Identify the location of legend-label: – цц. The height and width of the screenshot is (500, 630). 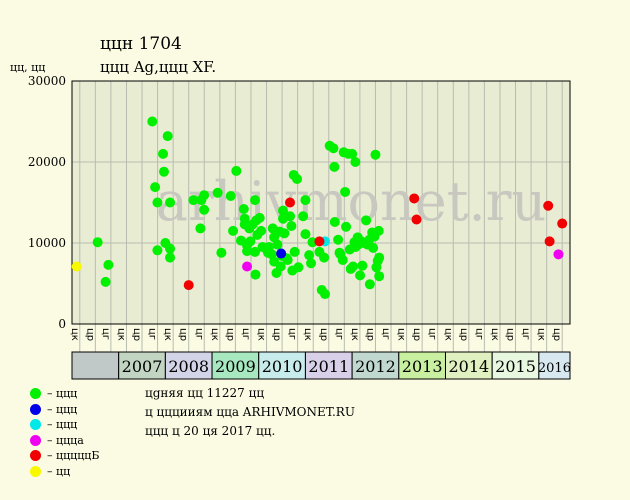
(59, 471).